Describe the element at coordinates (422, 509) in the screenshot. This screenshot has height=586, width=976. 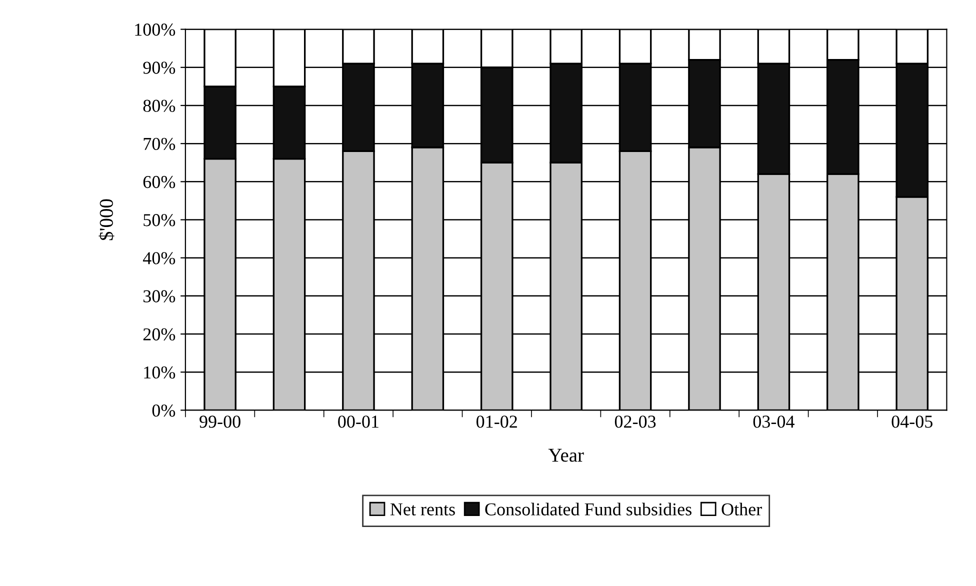
I see `legend-label: Net rents` at that location.